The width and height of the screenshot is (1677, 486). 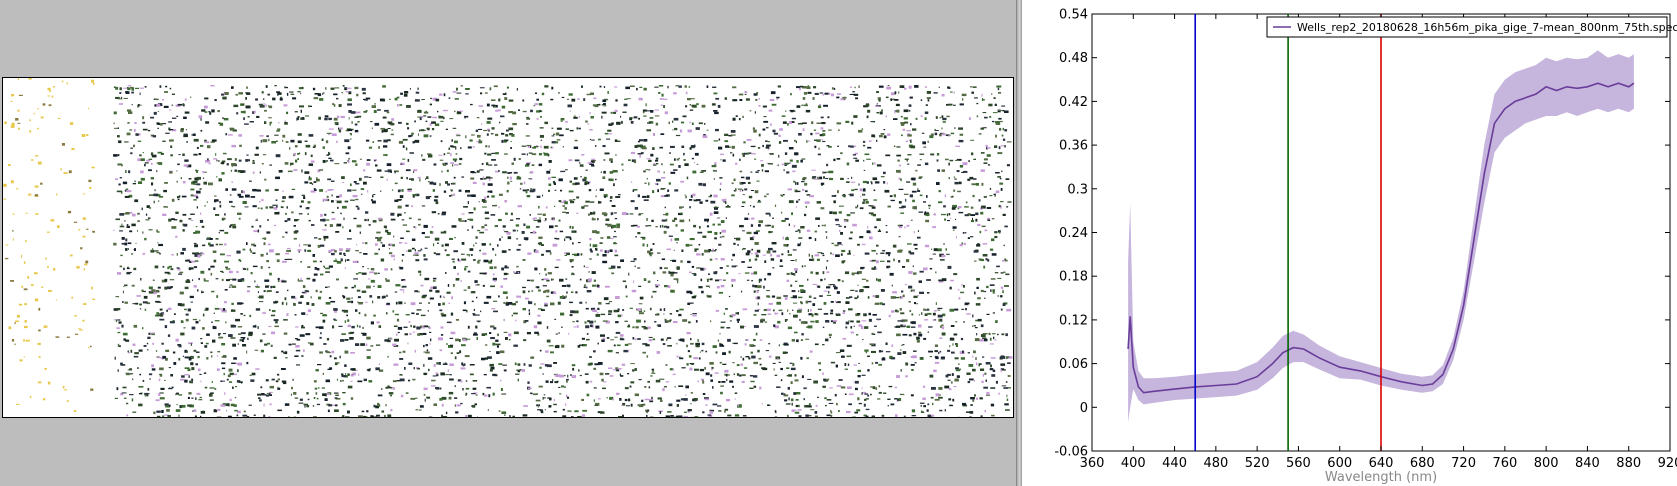 I want to click on legend-box, so click(x=1467, y=27).